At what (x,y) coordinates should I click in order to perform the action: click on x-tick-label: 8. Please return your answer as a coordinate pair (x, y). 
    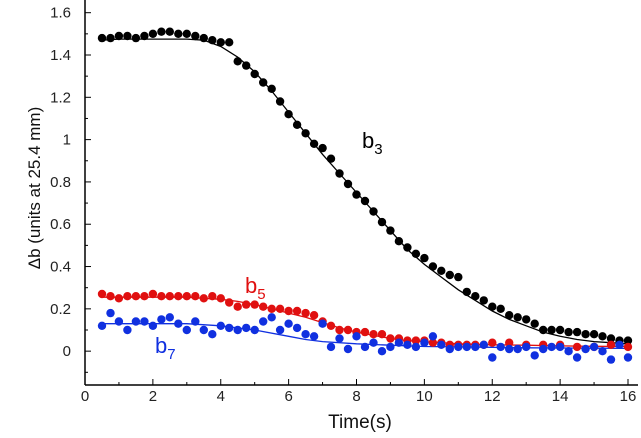
    Looking at the image, I should click on (356, 396).